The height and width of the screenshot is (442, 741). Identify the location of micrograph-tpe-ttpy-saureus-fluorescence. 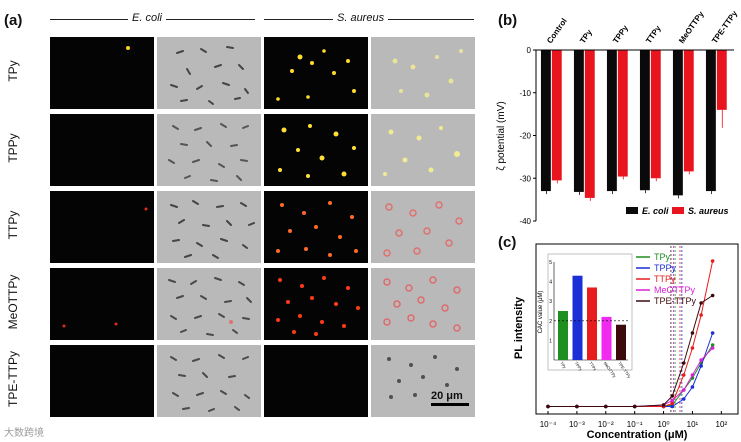
(316, 381).